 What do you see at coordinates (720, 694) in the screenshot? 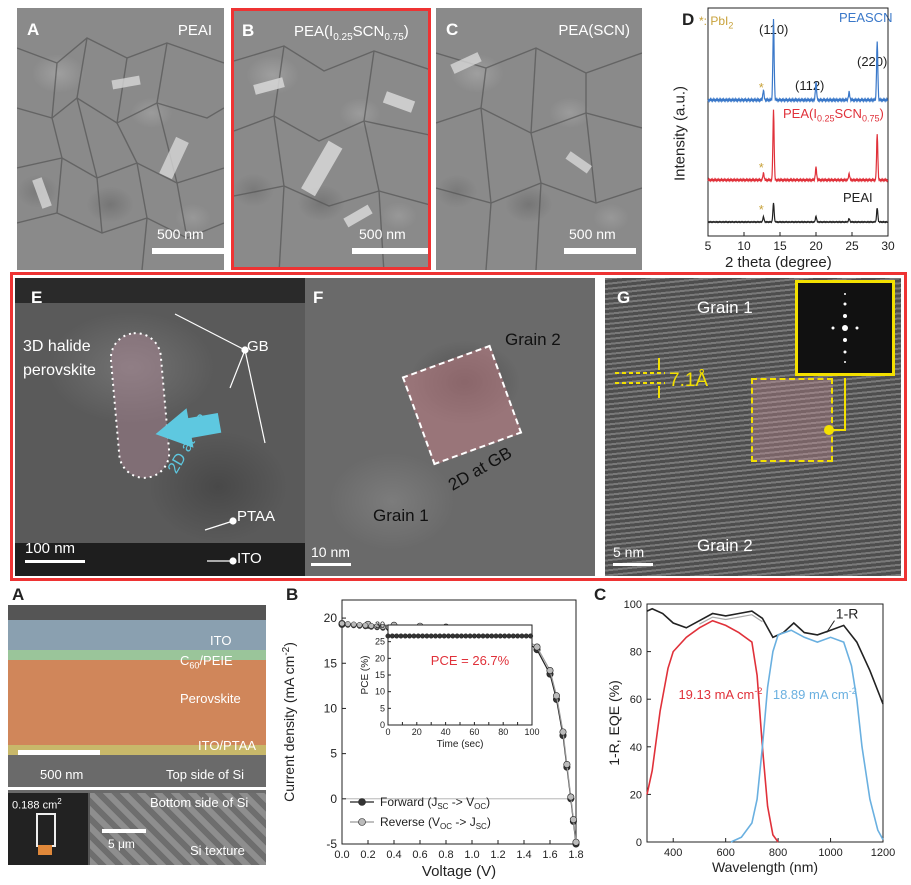
I see `eqe-jsc-label: 19.13 mA cm-2` at bounding box center [720, 694].